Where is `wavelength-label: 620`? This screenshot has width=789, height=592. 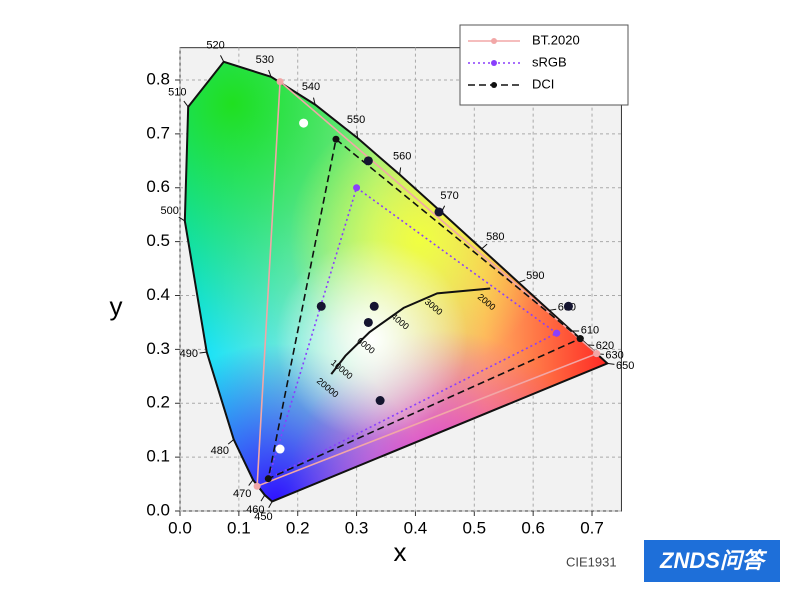 wavelength-label: 620 is located at coordinates (605, 346).